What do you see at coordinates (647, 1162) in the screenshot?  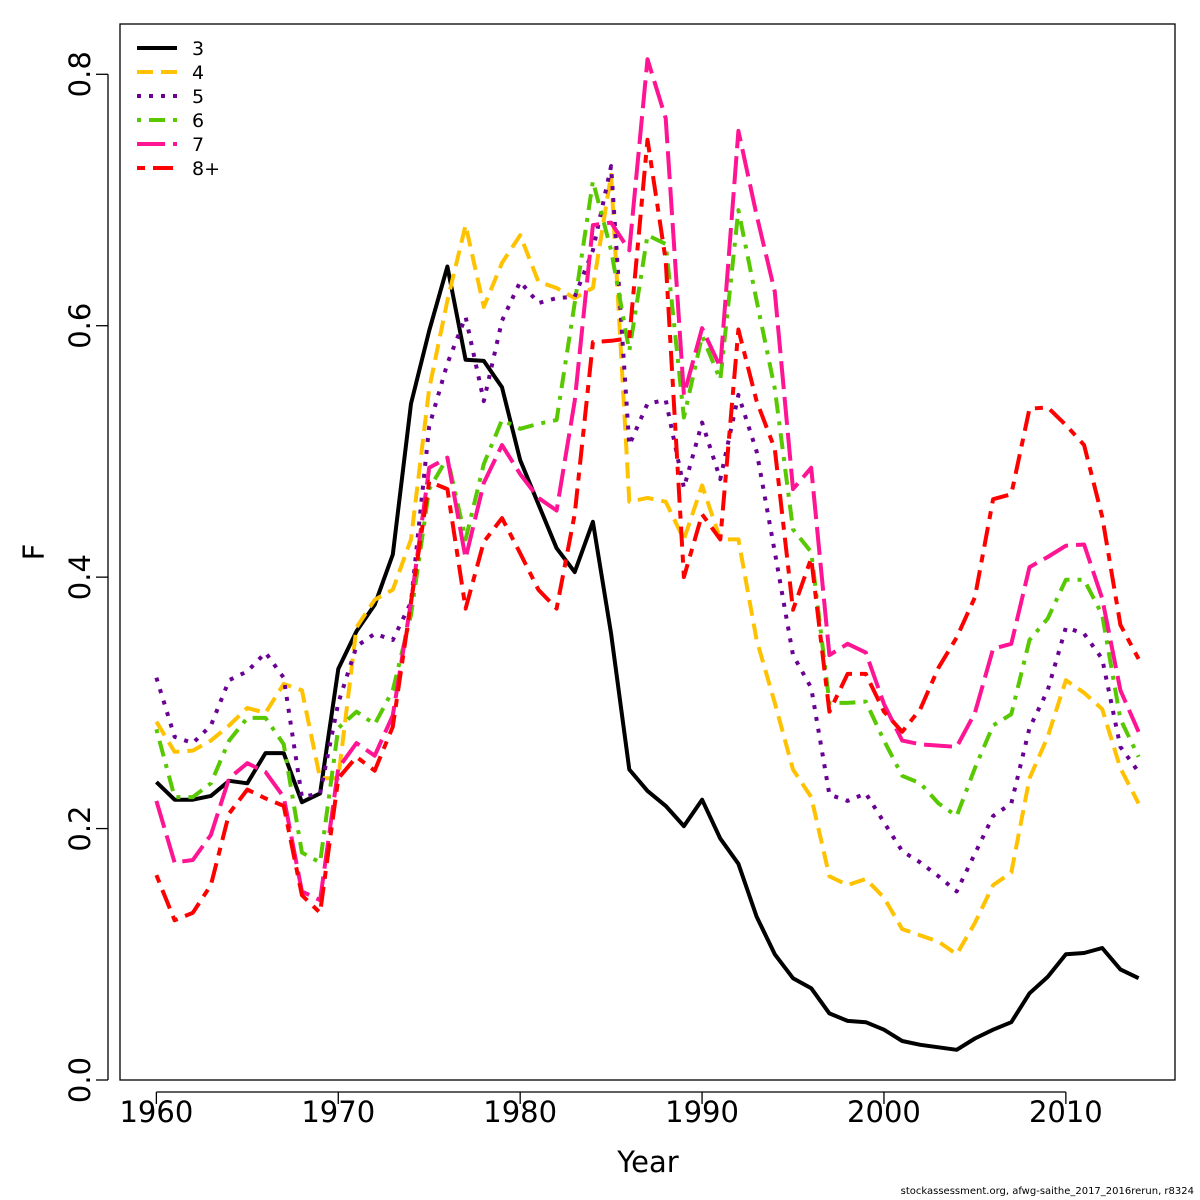 I see `x-axis-label: Year` at bounding box center [647, 1162].